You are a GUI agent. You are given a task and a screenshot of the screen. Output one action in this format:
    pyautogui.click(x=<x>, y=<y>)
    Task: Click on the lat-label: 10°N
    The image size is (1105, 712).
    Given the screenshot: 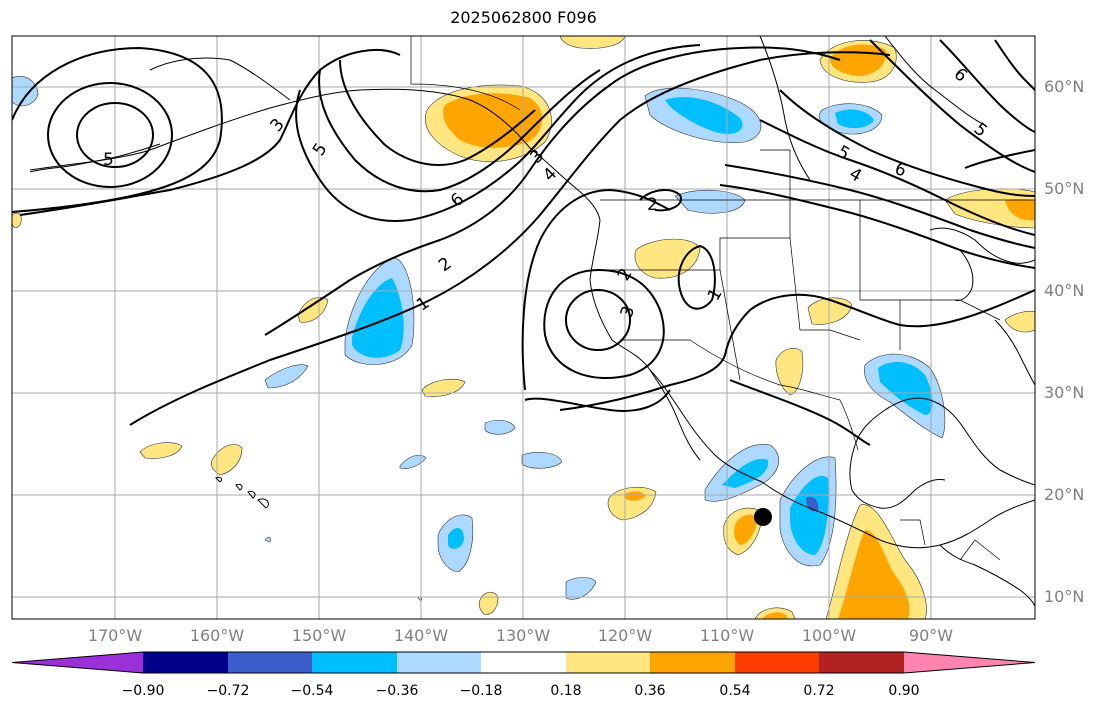 What is the action you would take?
    pyautogui.click(x=1064, y=596)
    